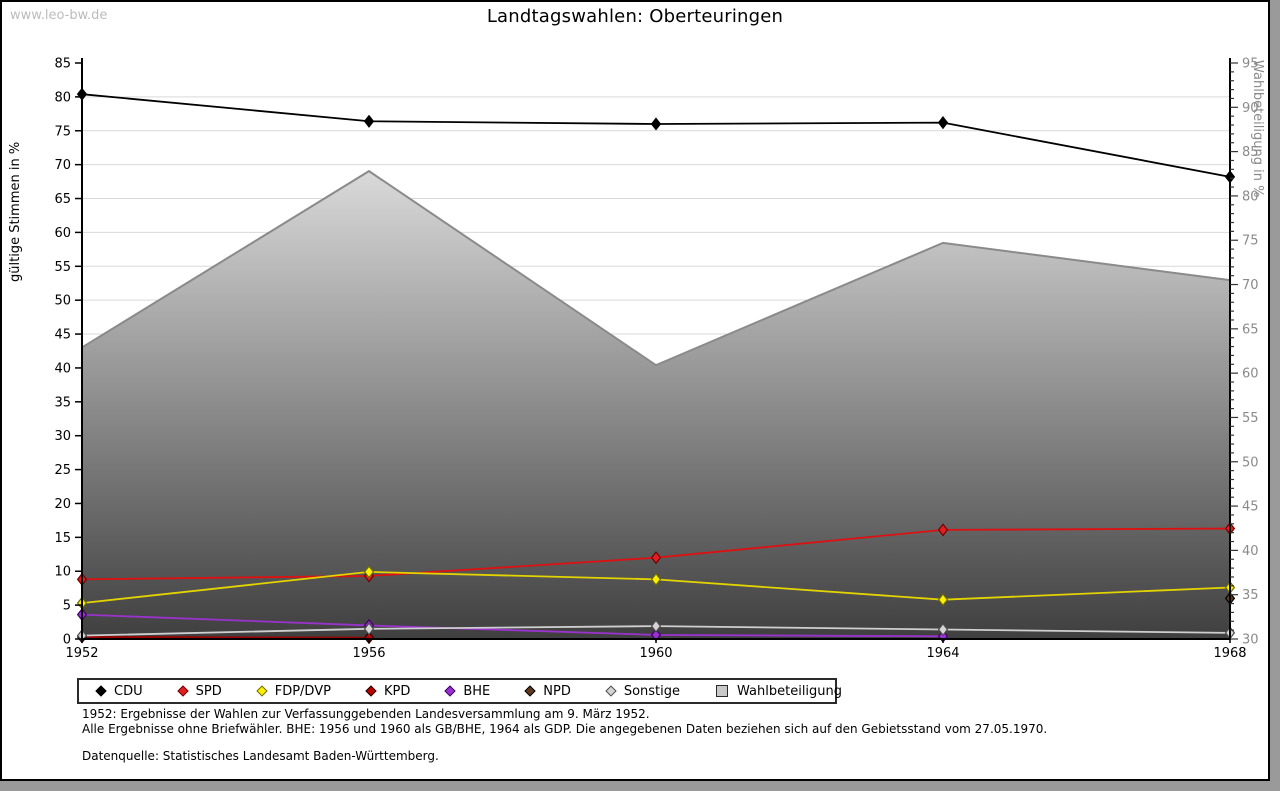 The width and height of the screenshot is (1280, 791). I want to click on legend-item-fdp-dvp: FDP/DVP, so click(293, 691).